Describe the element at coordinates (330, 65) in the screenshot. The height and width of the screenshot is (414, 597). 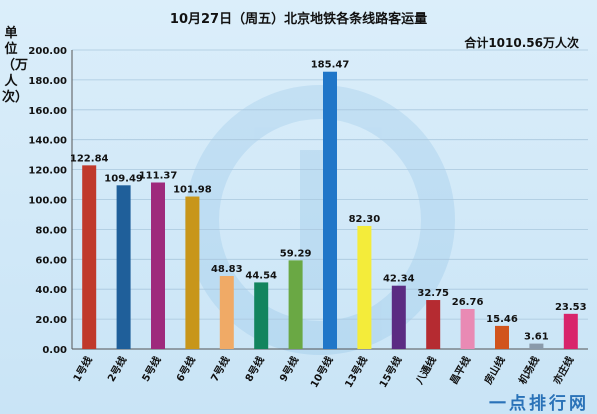
I see `value-label: 185.47` at that location.